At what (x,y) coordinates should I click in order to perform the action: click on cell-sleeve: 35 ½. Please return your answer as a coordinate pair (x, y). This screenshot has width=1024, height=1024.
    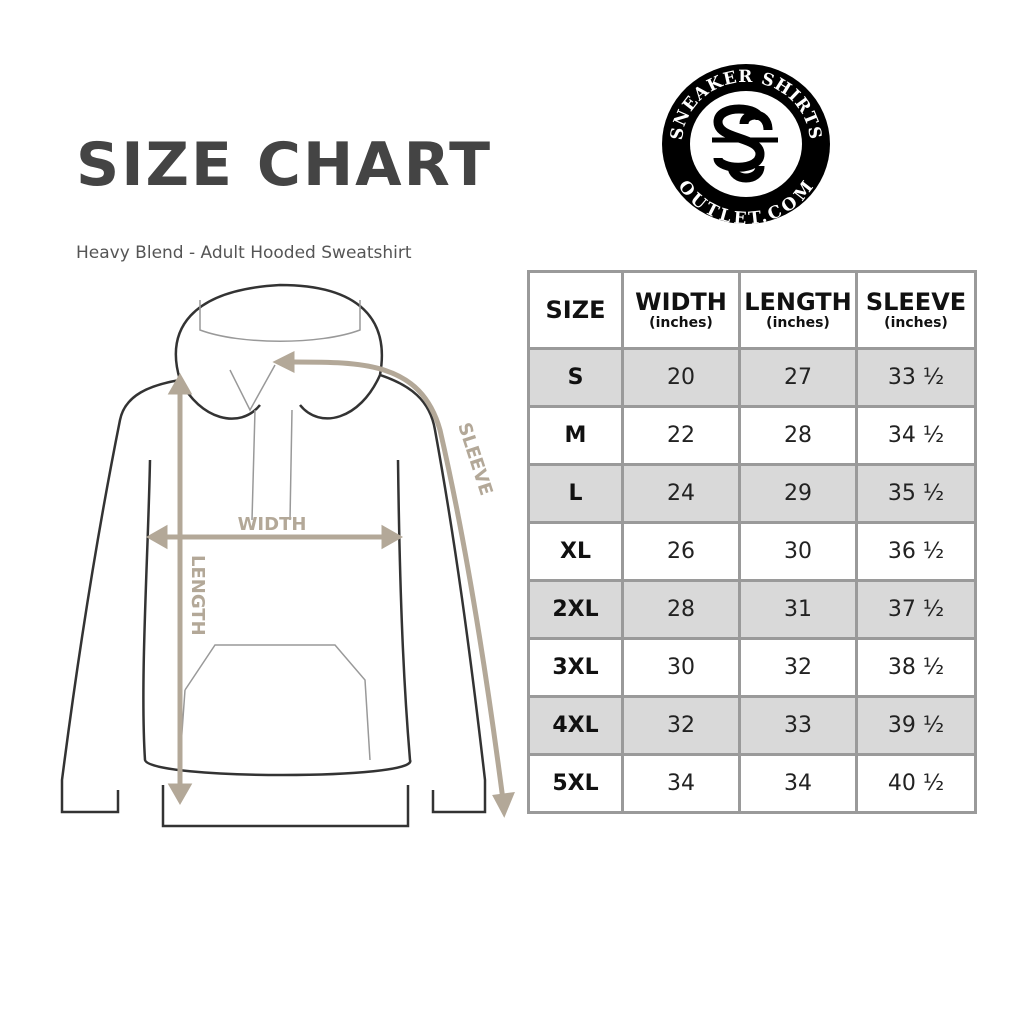
    Looking at the image, I should click on (916, 493).